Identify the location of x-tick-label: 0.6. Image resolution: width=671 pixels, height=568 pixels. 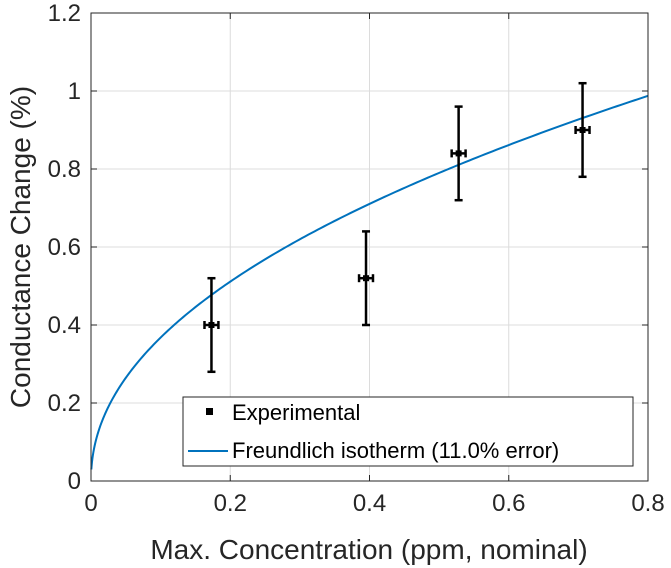
(508, 503).